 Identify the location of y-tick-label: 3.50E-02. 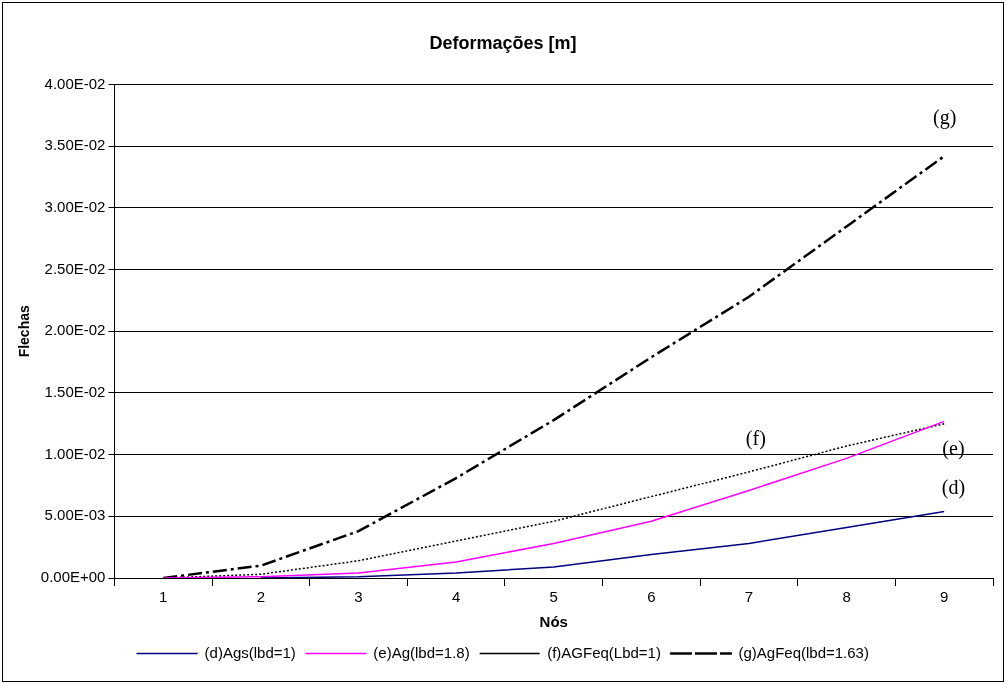
(75, 145).